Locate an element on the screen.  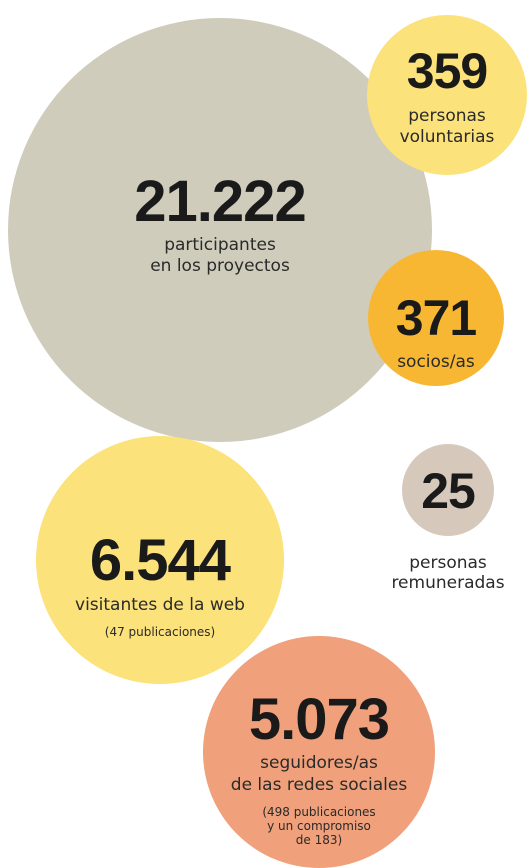
note: (498 publicaciones is located at coordinates (318, 812).